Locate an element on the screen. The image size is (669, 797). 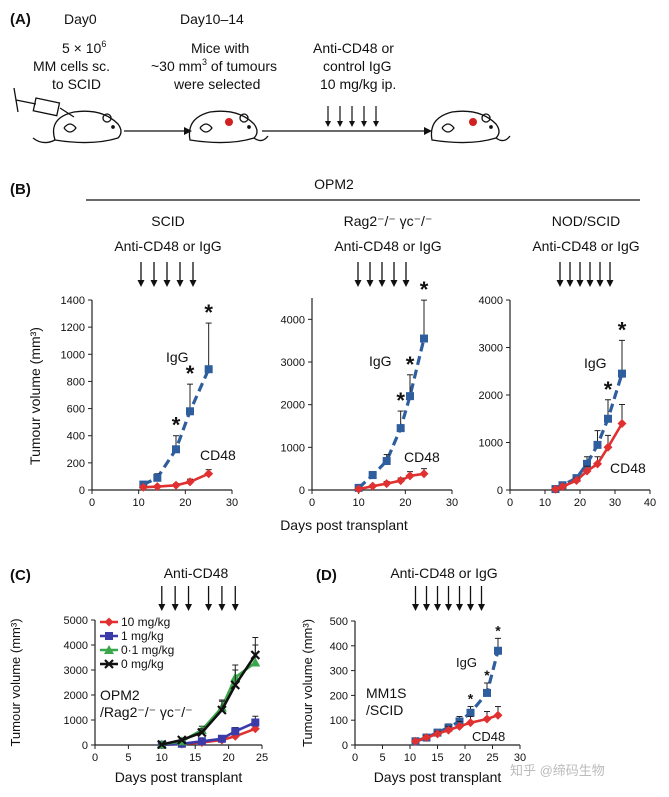
chart-title: Rag2⁻/⁻ γc⁻/⁻ is located at coordinates (388, 221).